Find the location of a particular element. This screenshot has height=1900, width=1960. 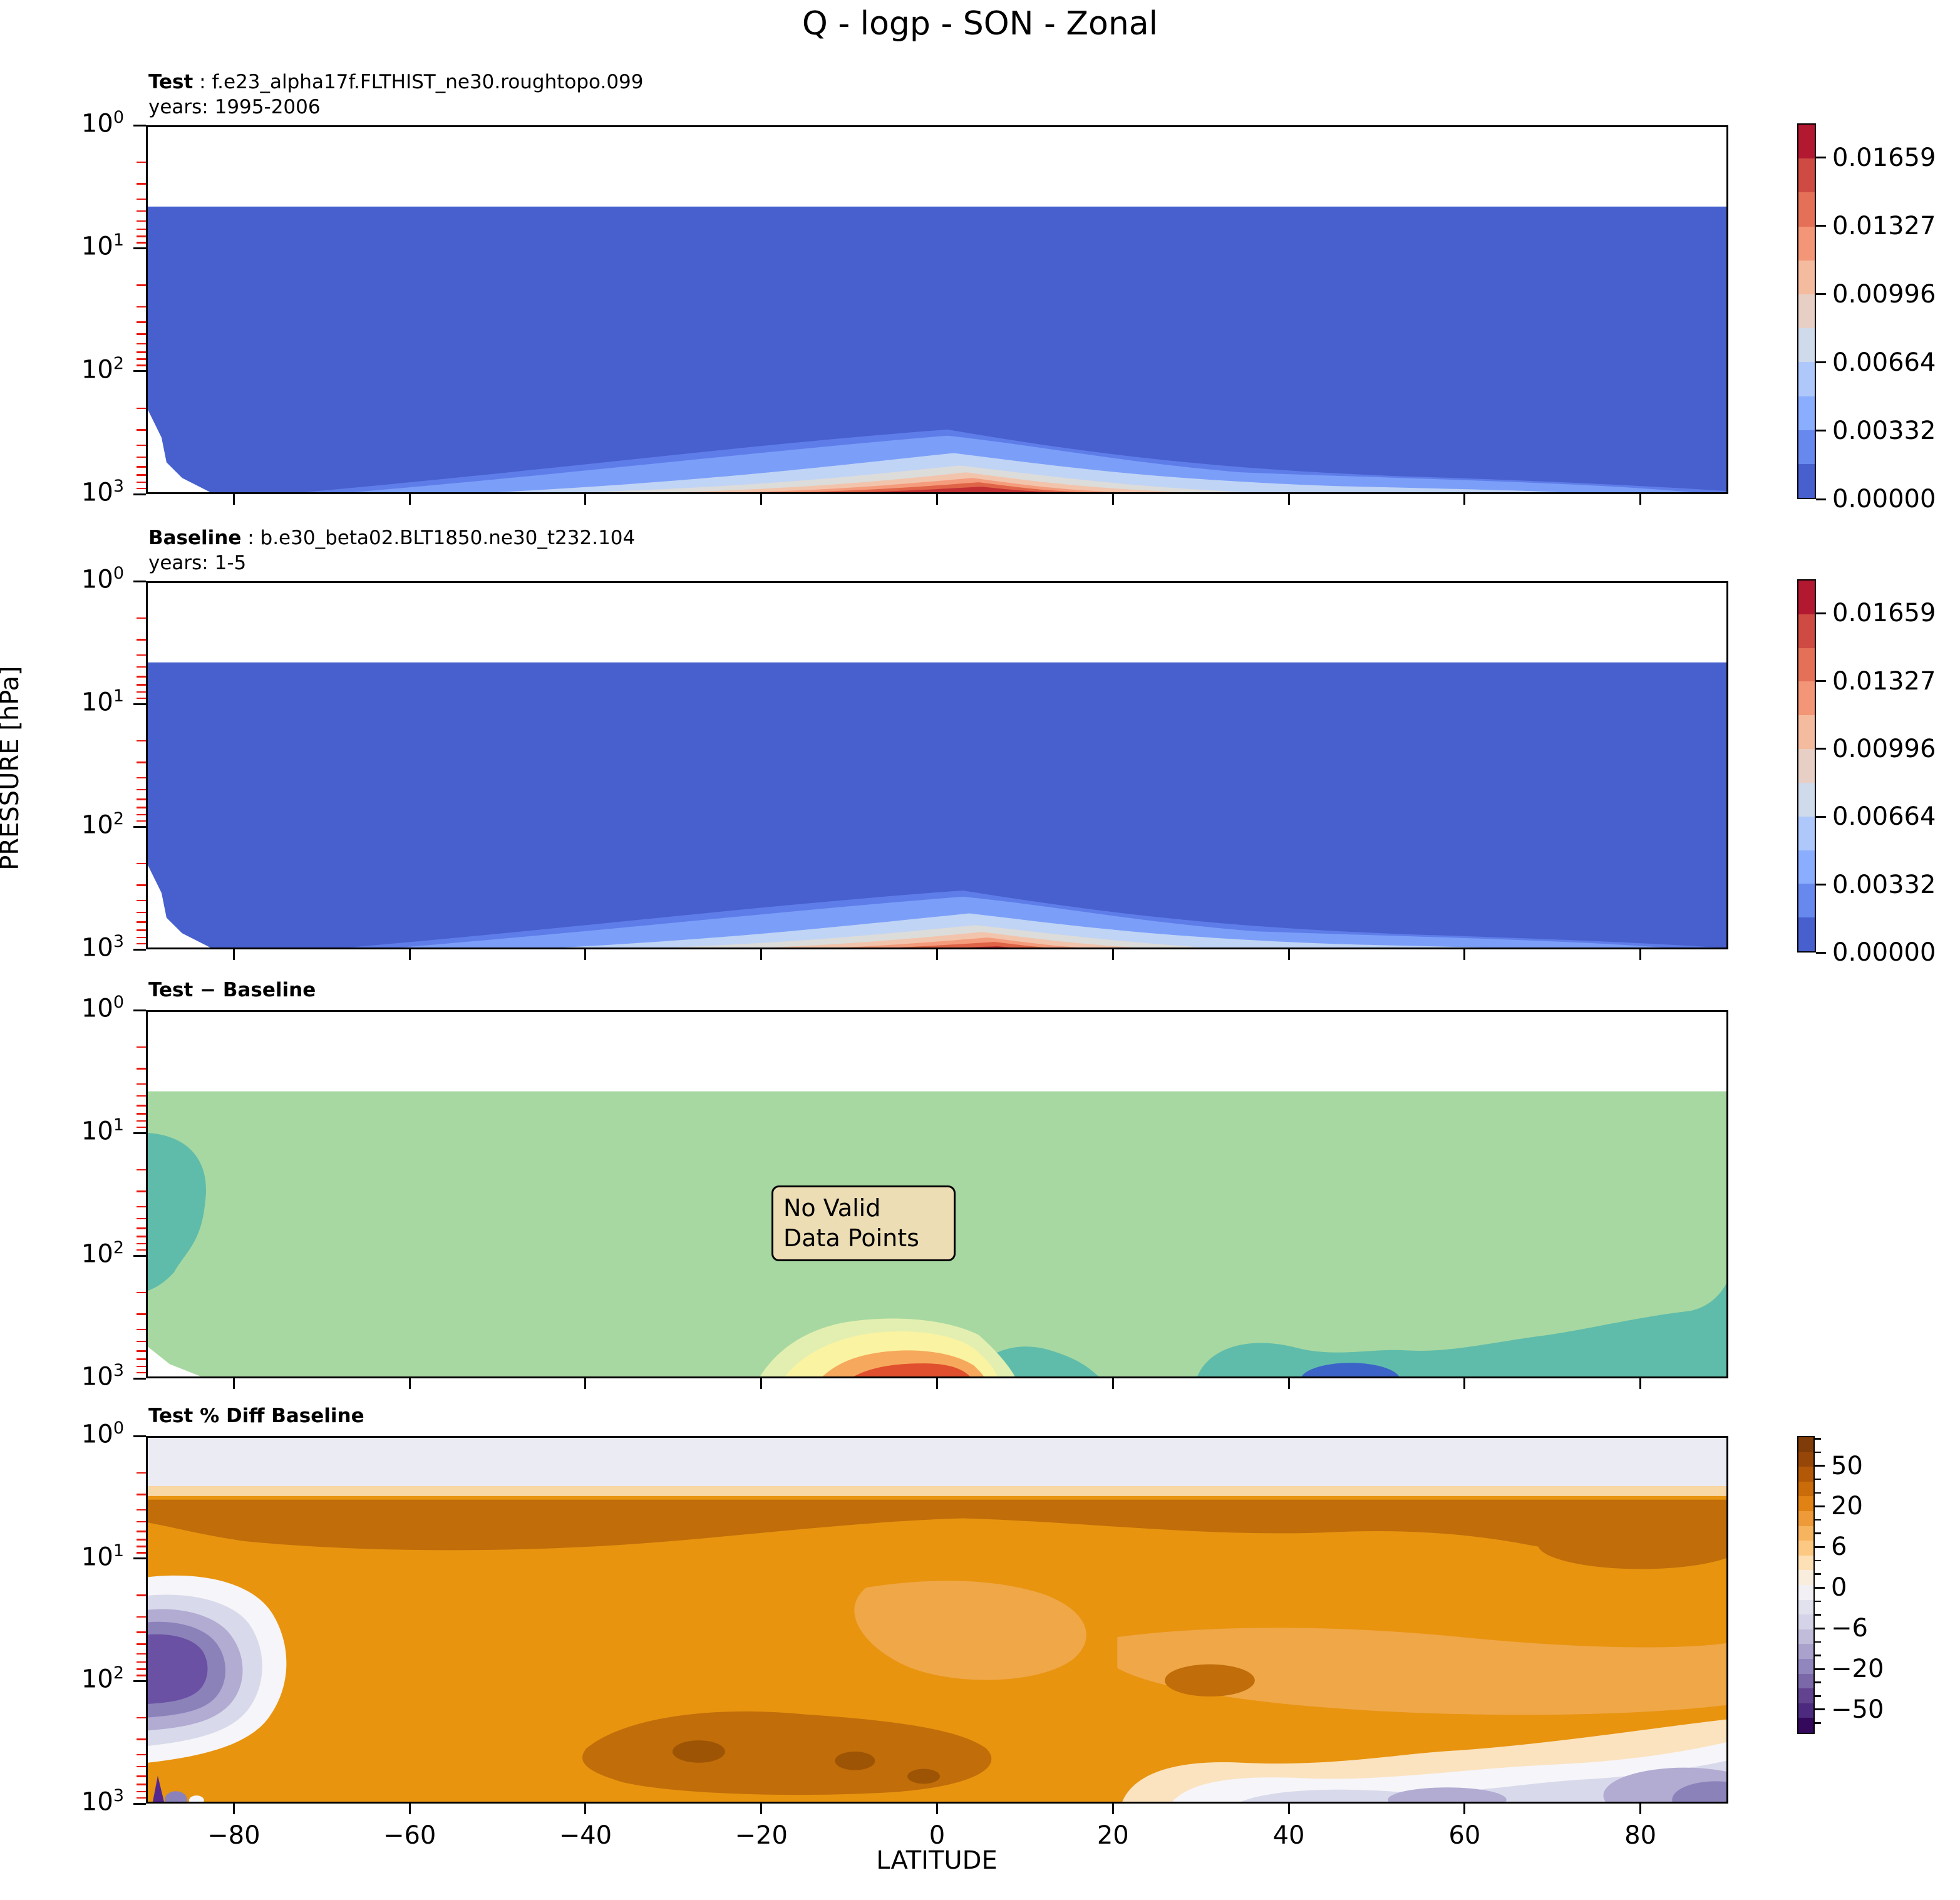

colorbar-tick-label: 0.01327 is located at coordinates (1884, 225).